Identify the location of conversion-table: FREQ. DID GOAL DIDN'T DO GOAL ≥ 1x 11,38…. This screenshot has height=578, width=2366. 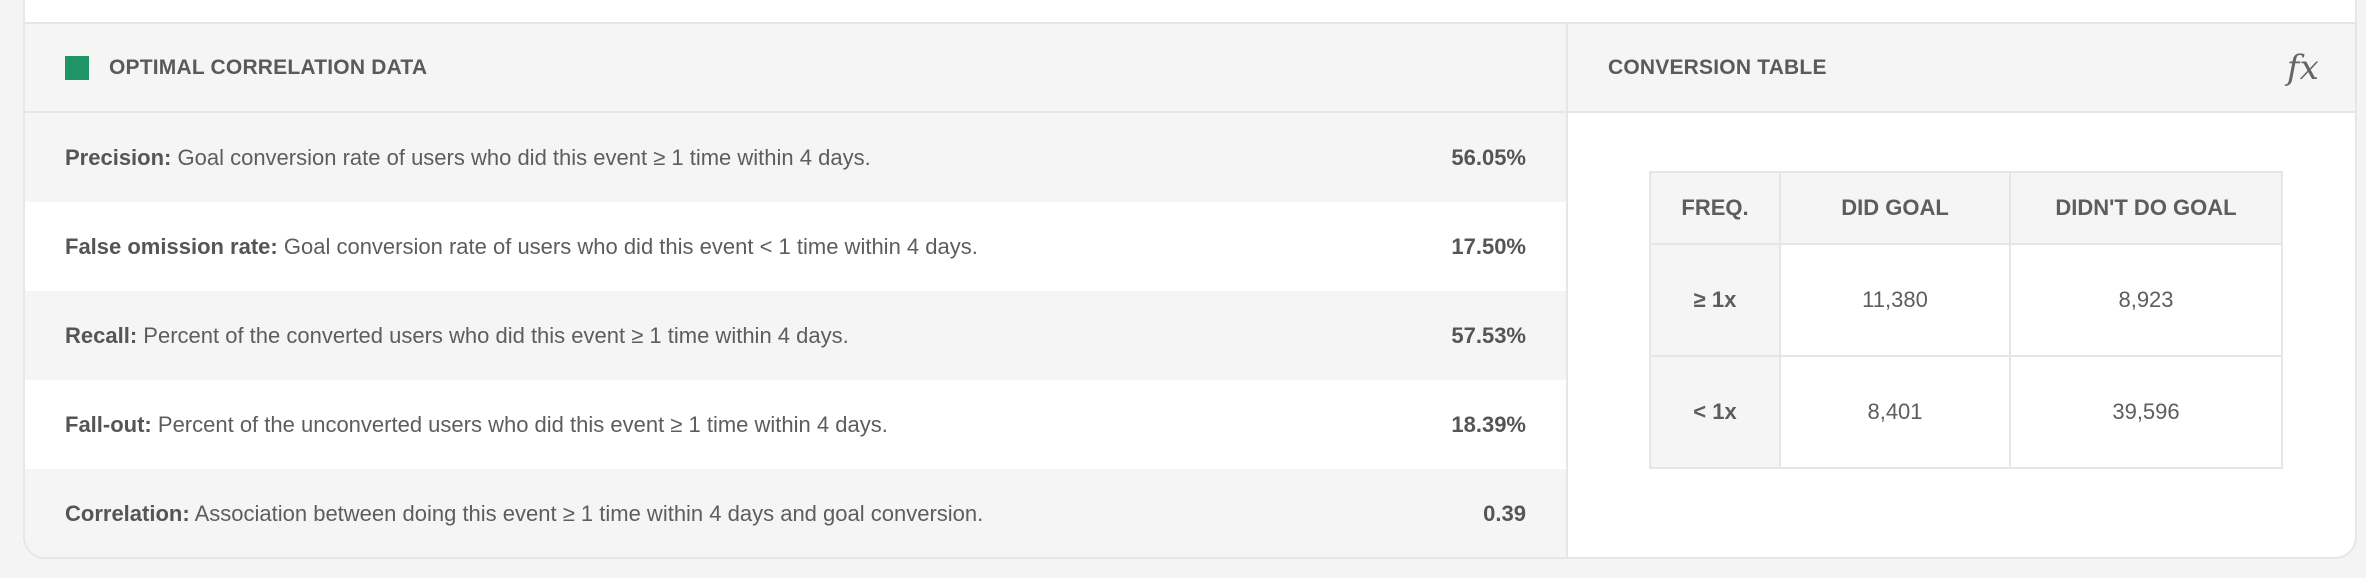
(1966, 320).